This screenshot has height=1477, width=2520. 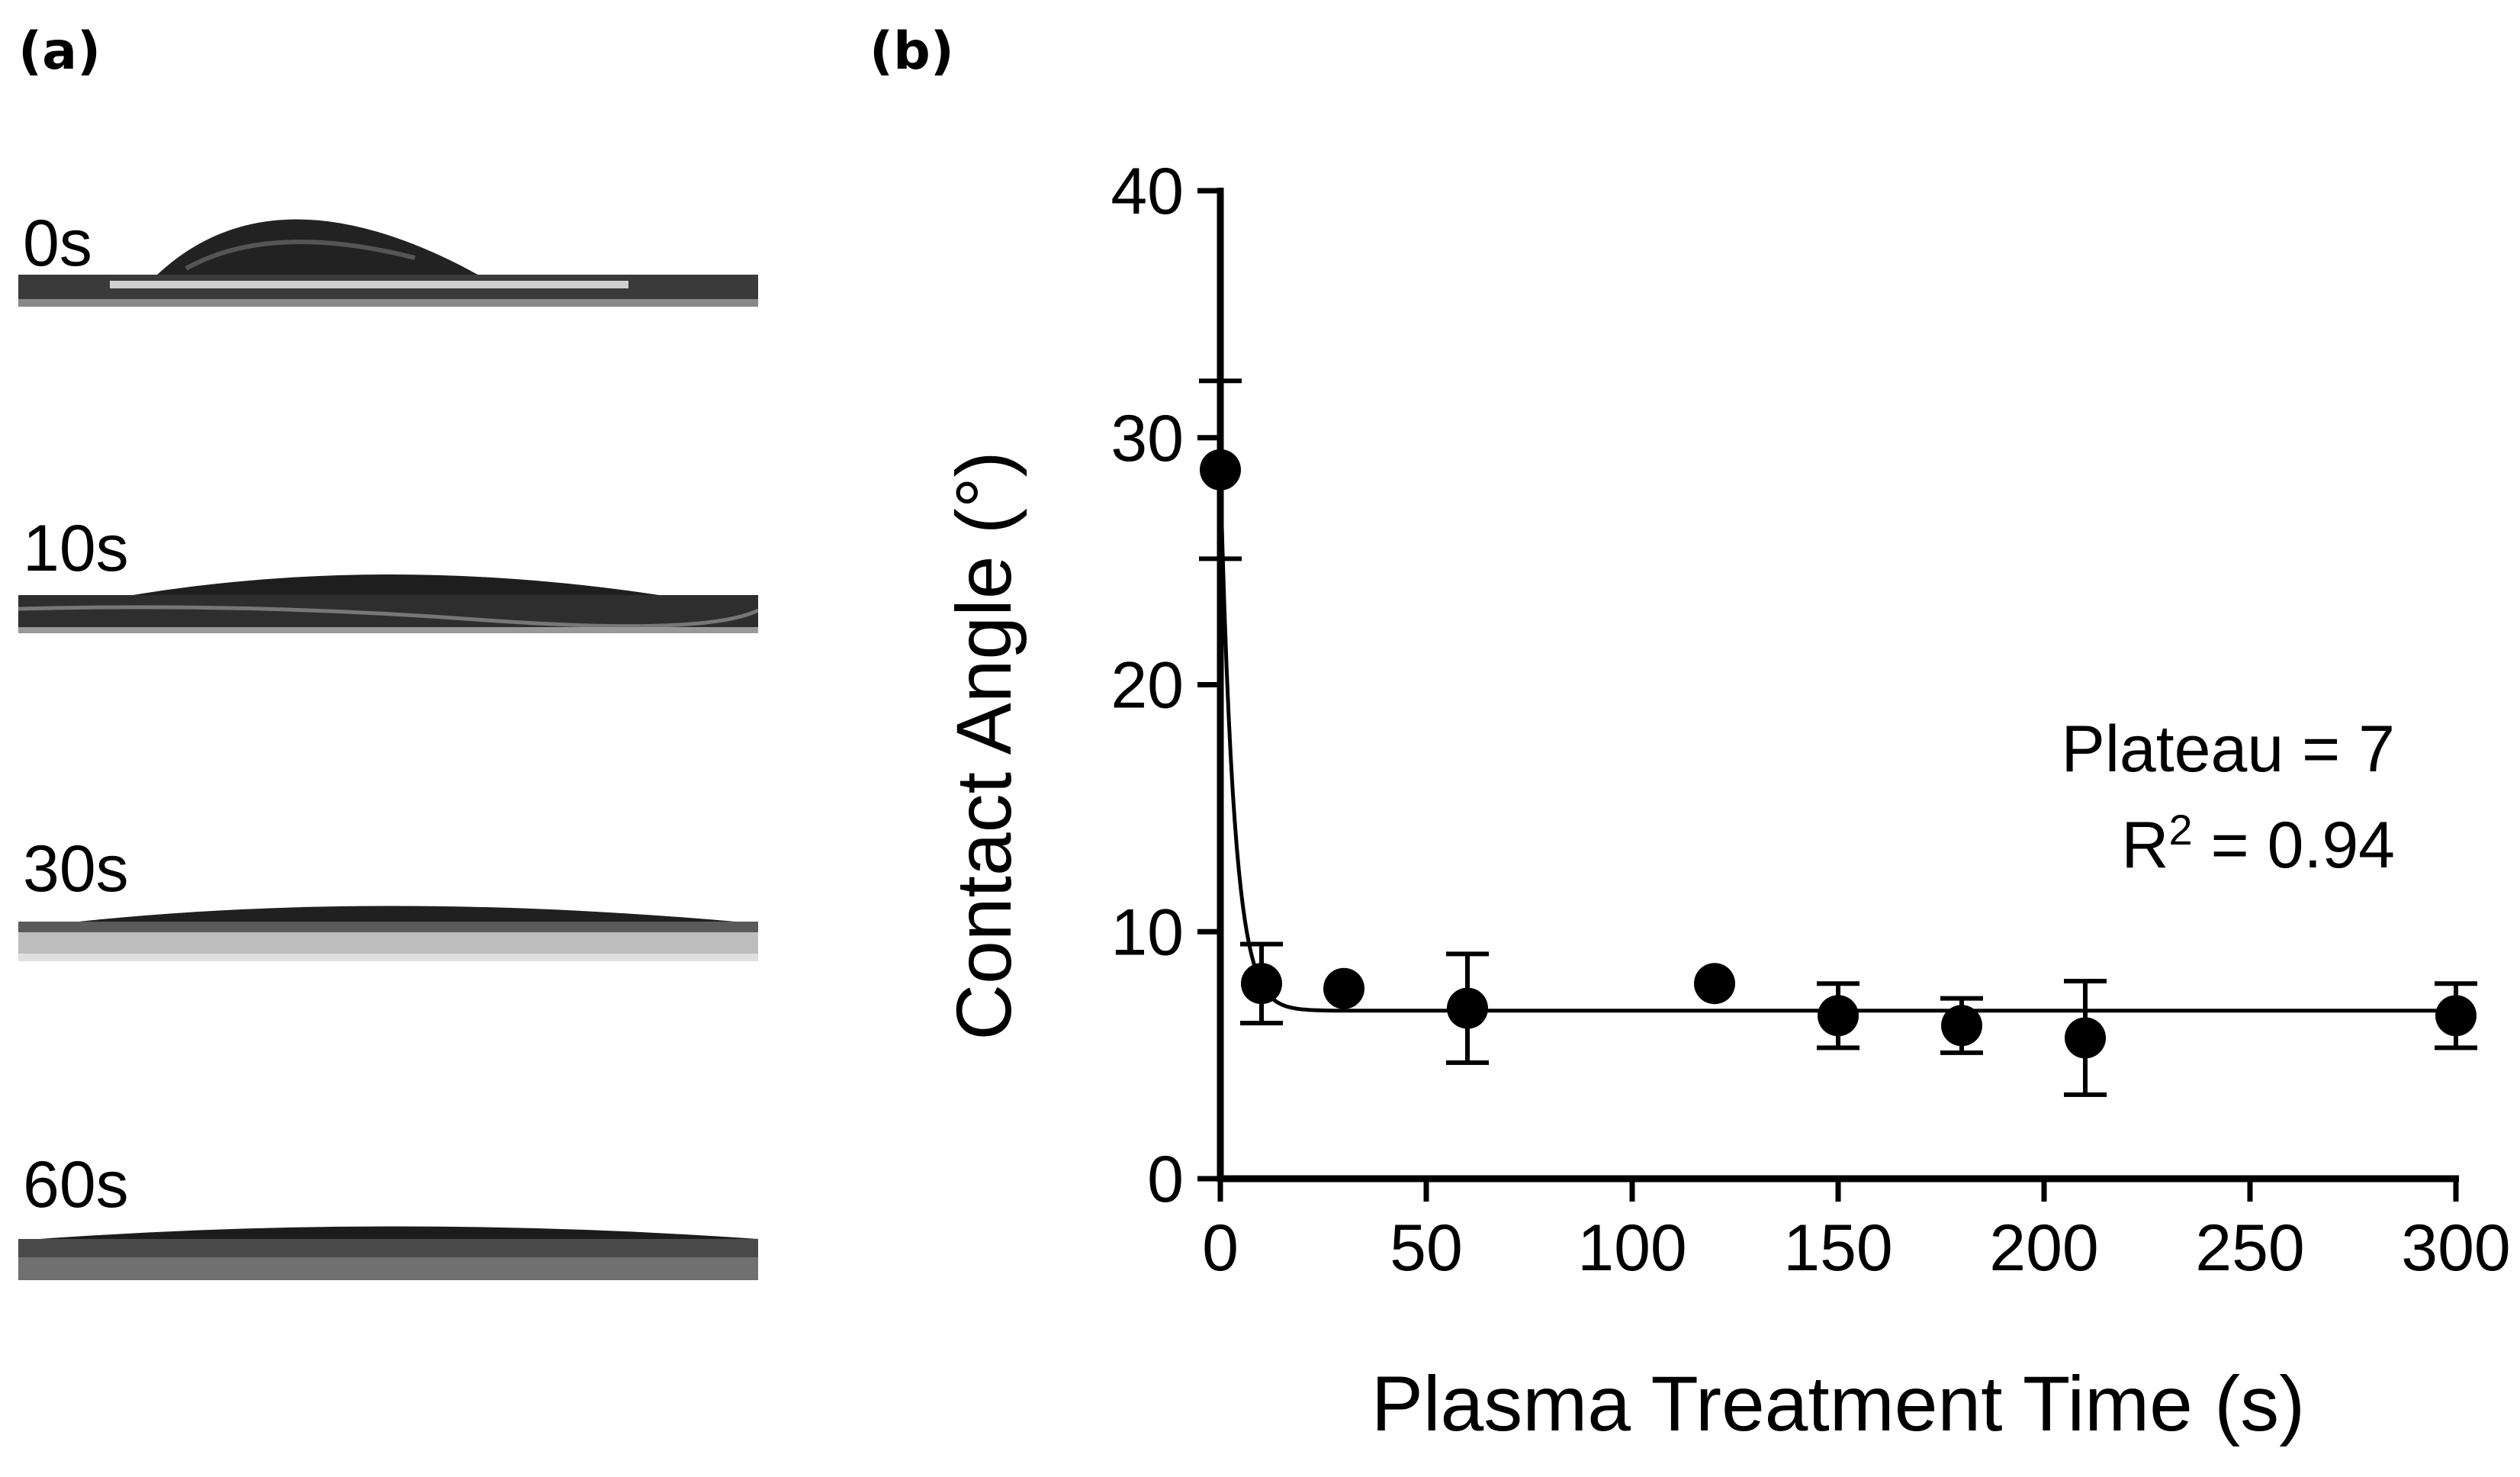 What do you see at coordinates (76, 549) in the screenshot?
I see `droplet-label: 10s` at bounding box center [76, 549].